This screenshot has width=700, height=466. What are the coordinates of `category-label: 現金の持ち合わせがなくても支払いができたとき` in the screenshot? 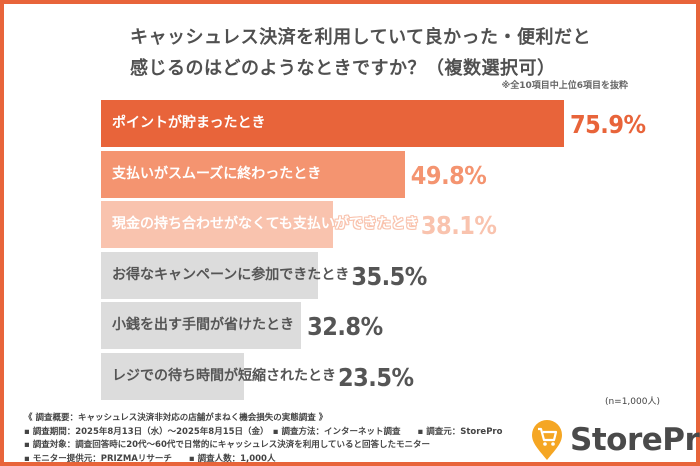 It's located at (265, 224).